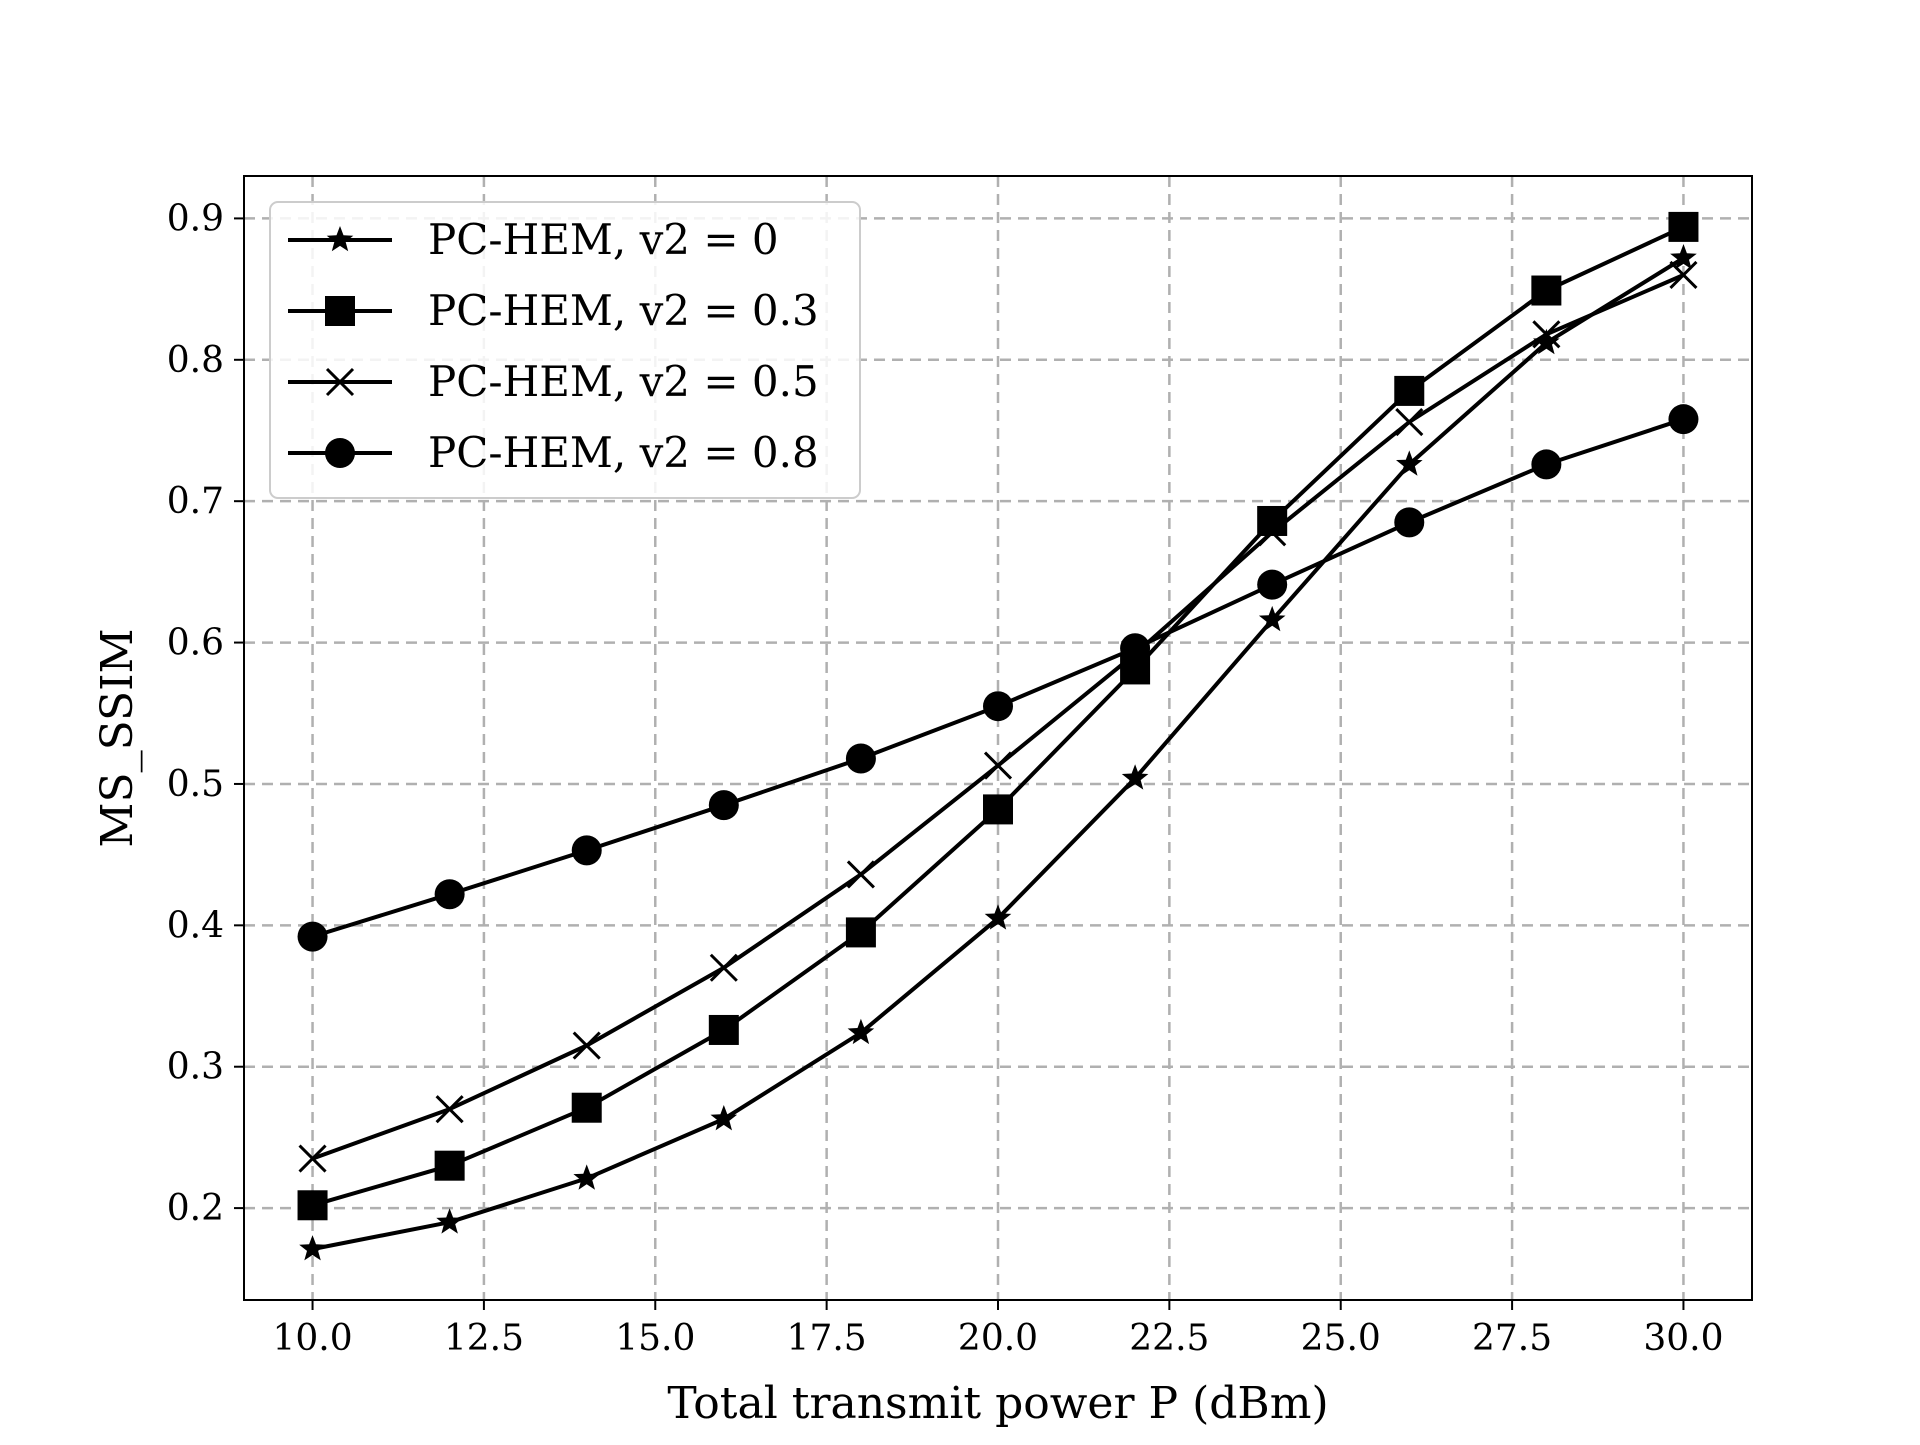 The image size is (1920, 1445). What do you see at coordinates (827, 1338) in the screenshot?
I see `x-tick-label: 17.5` at bounding box center [827, 1338].